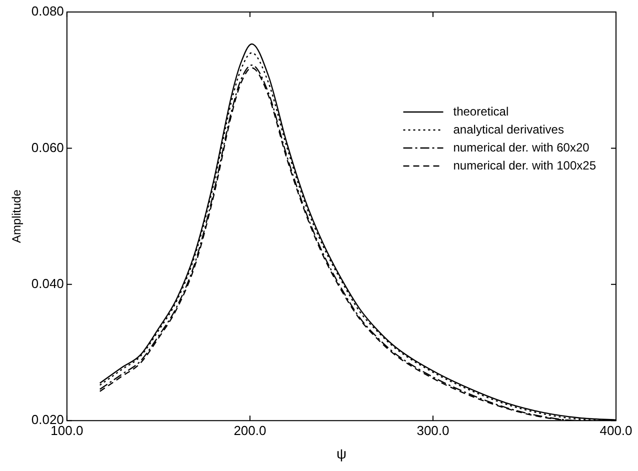  Describe the element at coordinates (47, 11) in the screenshot. I see `y-tick-label: 0.080` at that location.